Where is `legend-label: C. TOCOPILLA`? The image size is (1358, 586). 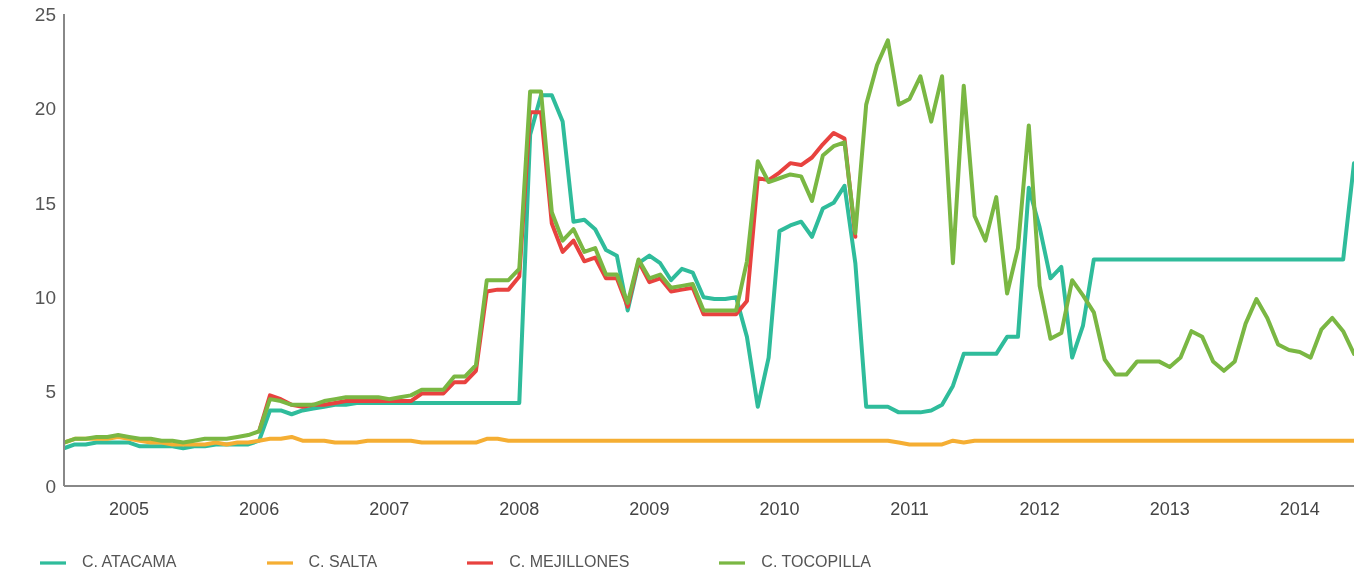 legend-label: C. TOCOPILLA is located at coordinates (816, 562).